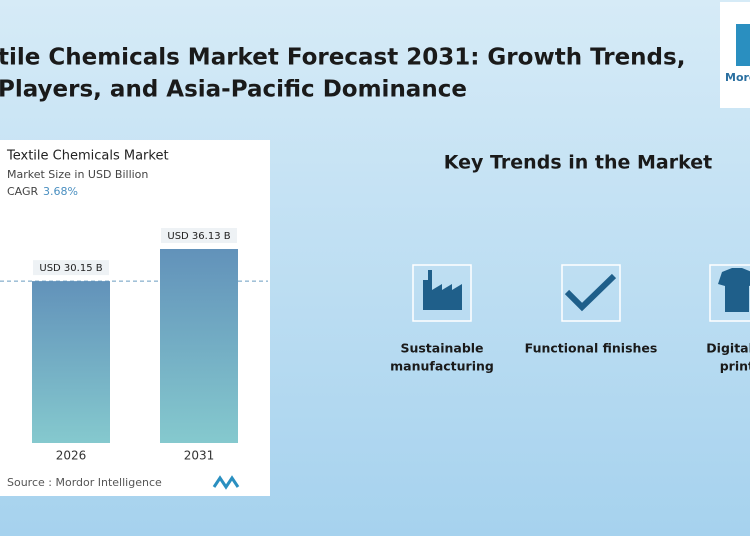 The image size is (750, 536). I want to click on chart-subtitle: Market Size in USD Billion, so click(77, 174).